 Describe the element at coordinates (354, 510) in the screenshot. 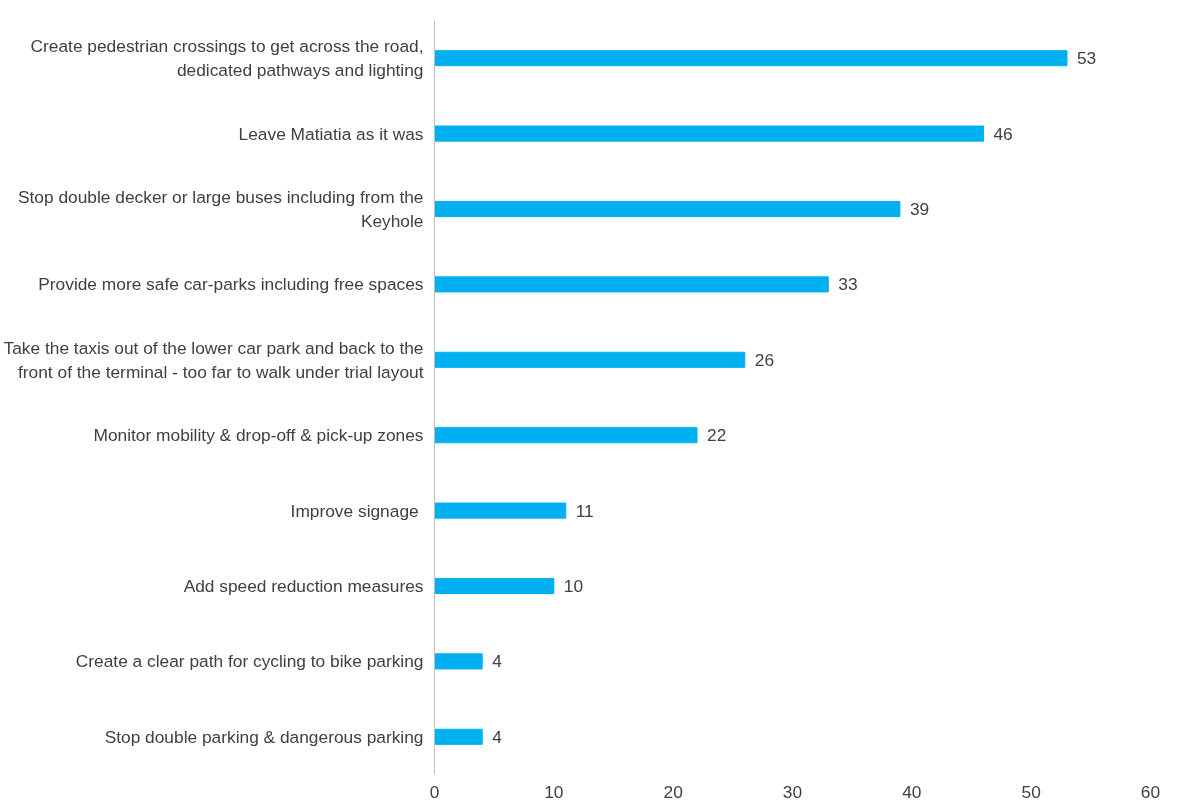

I see `y-tick-label: Improve signage` at that location.